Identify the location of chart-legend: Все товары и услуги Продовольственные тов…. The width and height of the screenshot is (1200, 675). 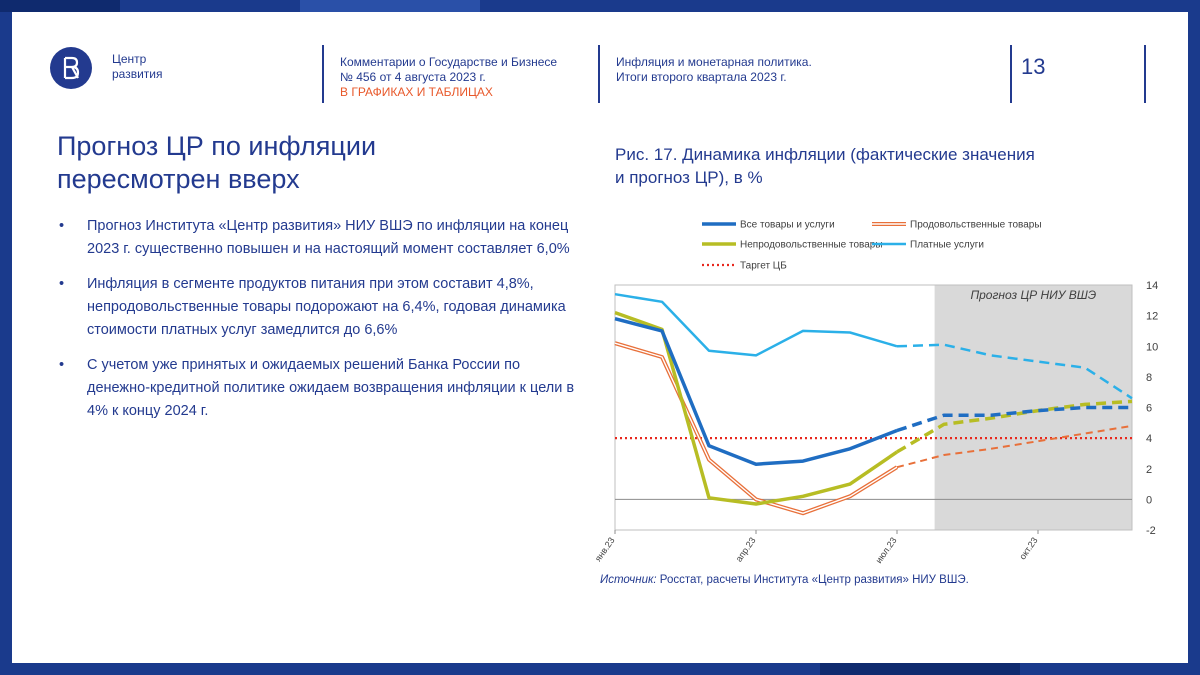
(872, 246).